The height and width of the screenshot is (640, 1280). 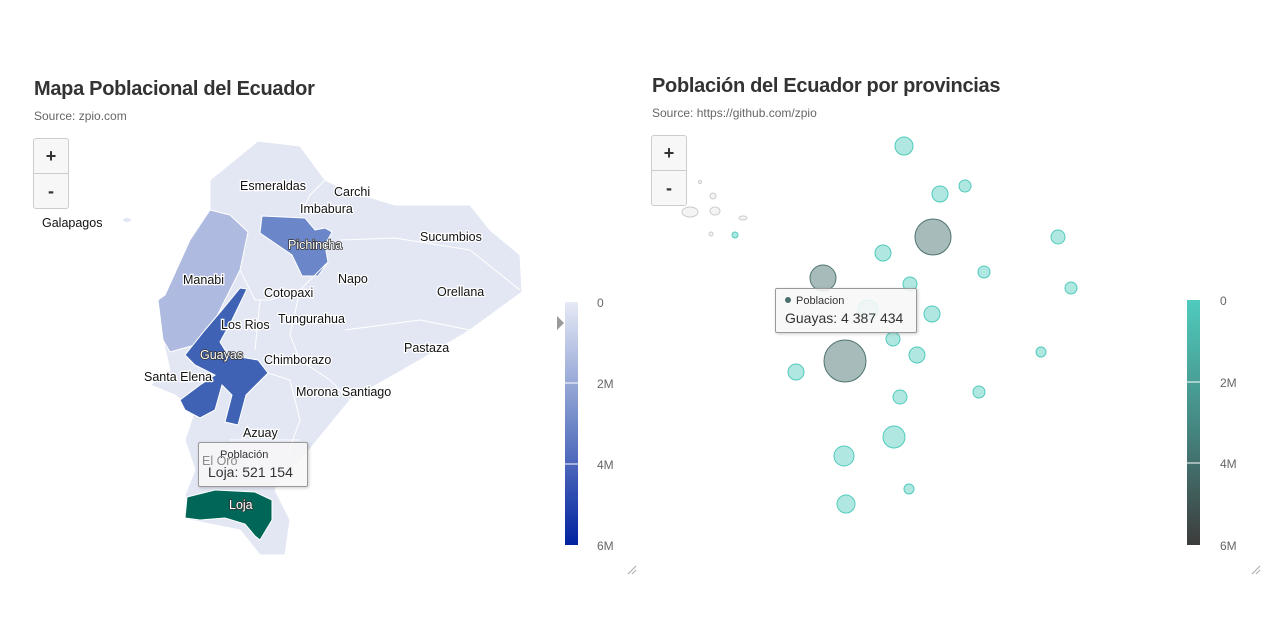 I want to click on tooltip: Poblacion Guayas: 4 387 434, so click(x=846, y=310).